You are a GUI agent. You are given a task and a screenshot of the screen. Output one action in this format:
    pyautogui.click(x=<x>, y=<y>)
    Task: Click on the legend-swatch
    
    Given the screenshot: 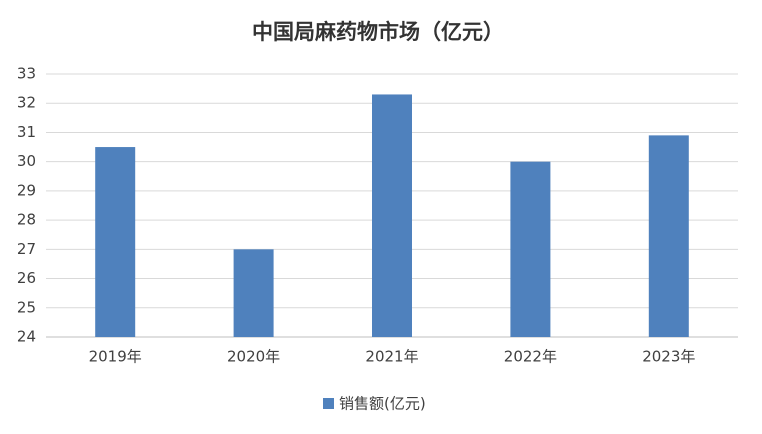 What is the action you would take?
    pyautogui.click(x=328, y=403)
    